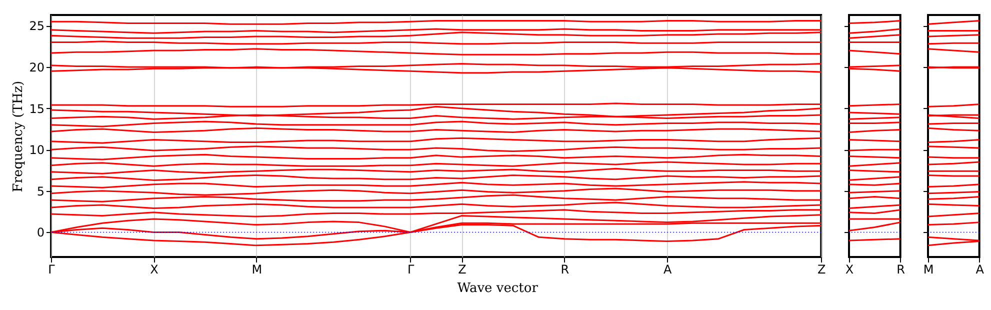  I want to click on y-tick-label: 5, so click(40, 191).